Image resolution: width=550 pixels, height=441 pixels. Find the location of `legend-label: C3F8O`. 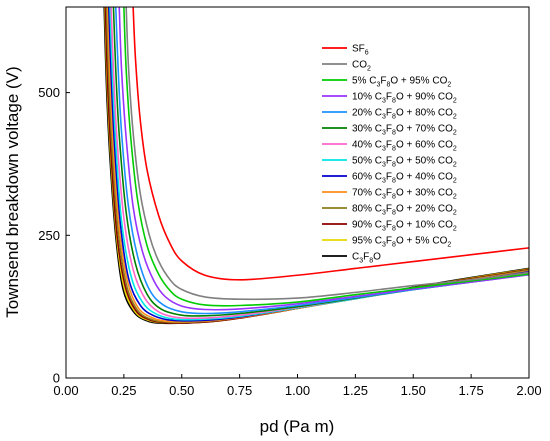

legend-label: C3F8O is located at coordinates (366, 258).